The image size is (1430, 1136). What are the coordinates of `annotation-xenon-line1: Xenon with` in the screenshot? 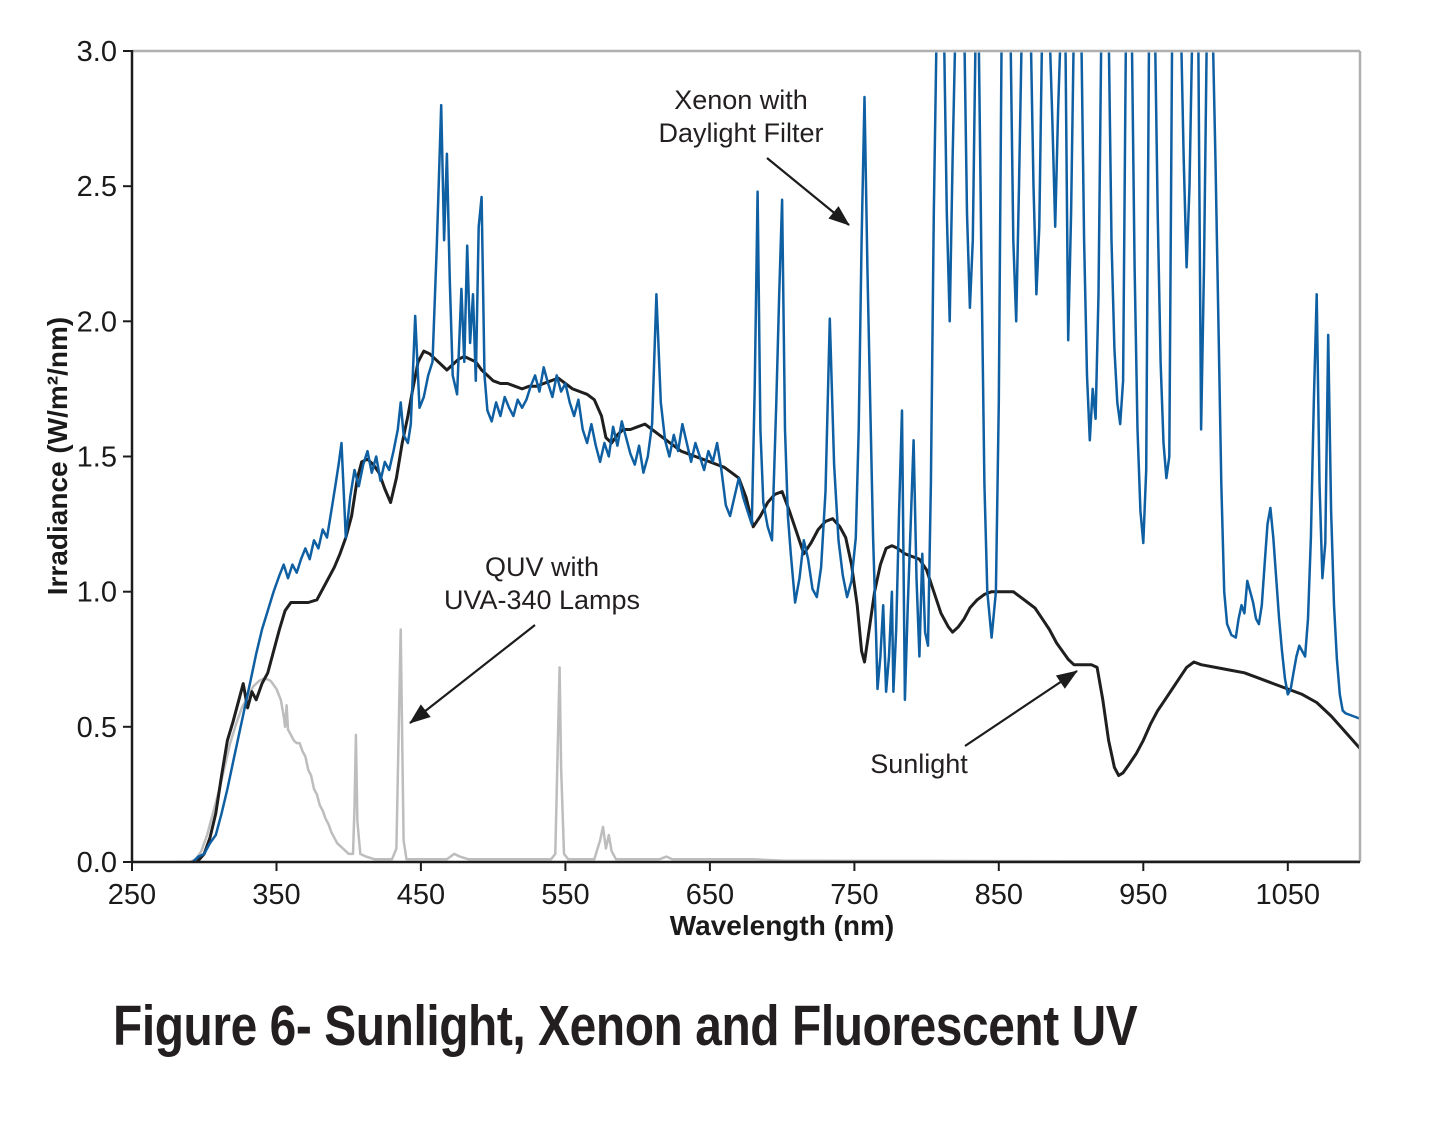 It's located at (741, 100).